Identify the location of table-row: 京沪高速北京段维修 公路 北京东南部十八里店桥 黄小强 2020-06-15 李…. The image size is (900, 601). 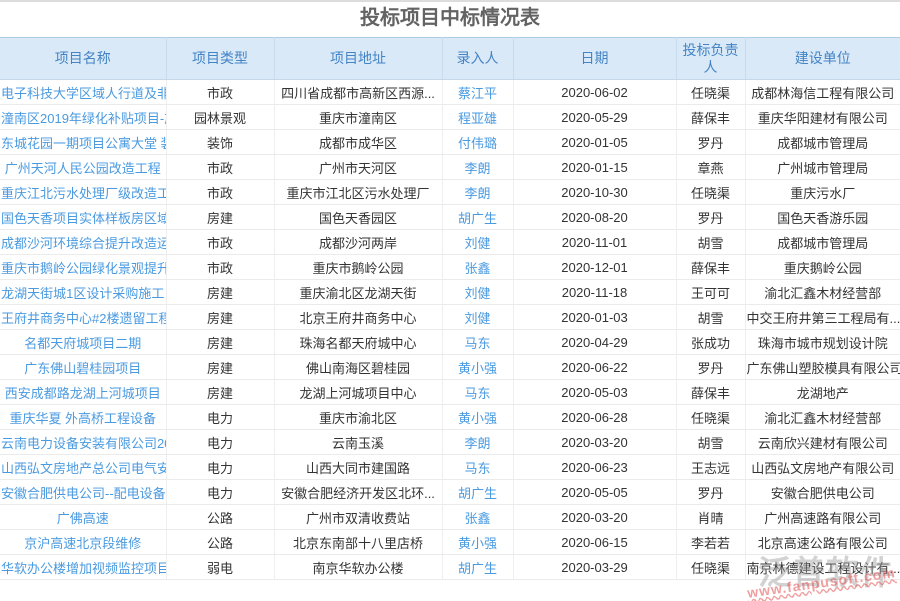
(450, 542).